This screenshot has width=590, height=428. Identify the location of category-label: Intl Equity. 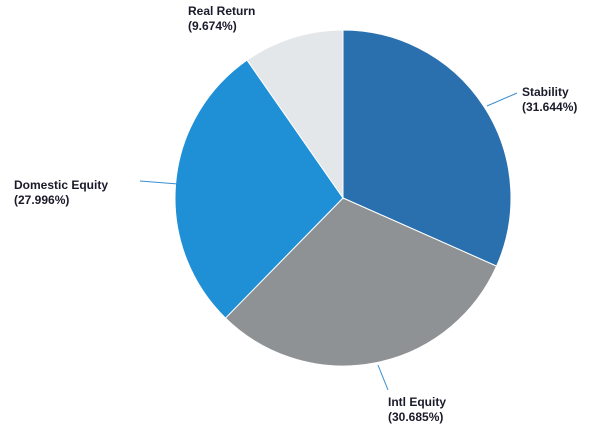
(417, 402).